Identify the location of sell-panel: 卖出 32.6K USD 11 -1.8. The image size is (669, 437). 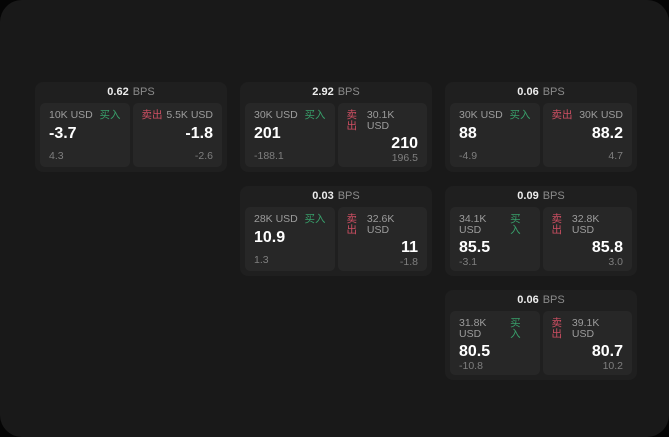
(382, 239).